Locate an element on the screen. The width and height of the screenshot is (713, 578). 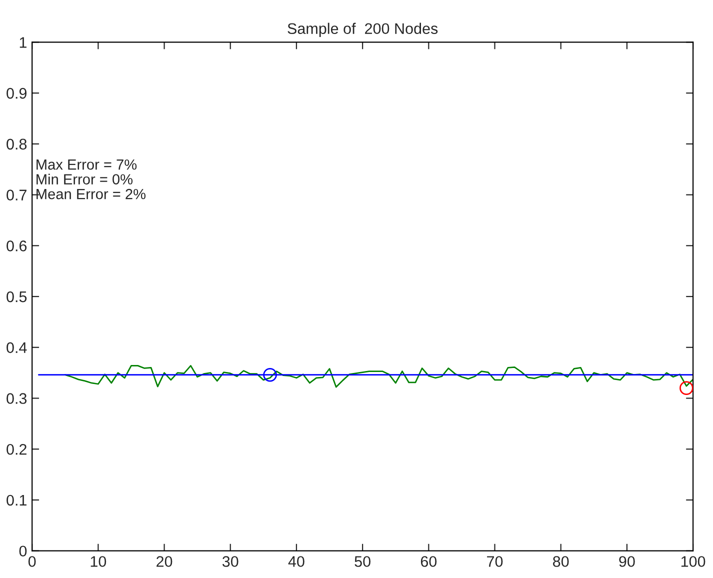
y-tick-label: 1 is located at coordinates (23, 42).